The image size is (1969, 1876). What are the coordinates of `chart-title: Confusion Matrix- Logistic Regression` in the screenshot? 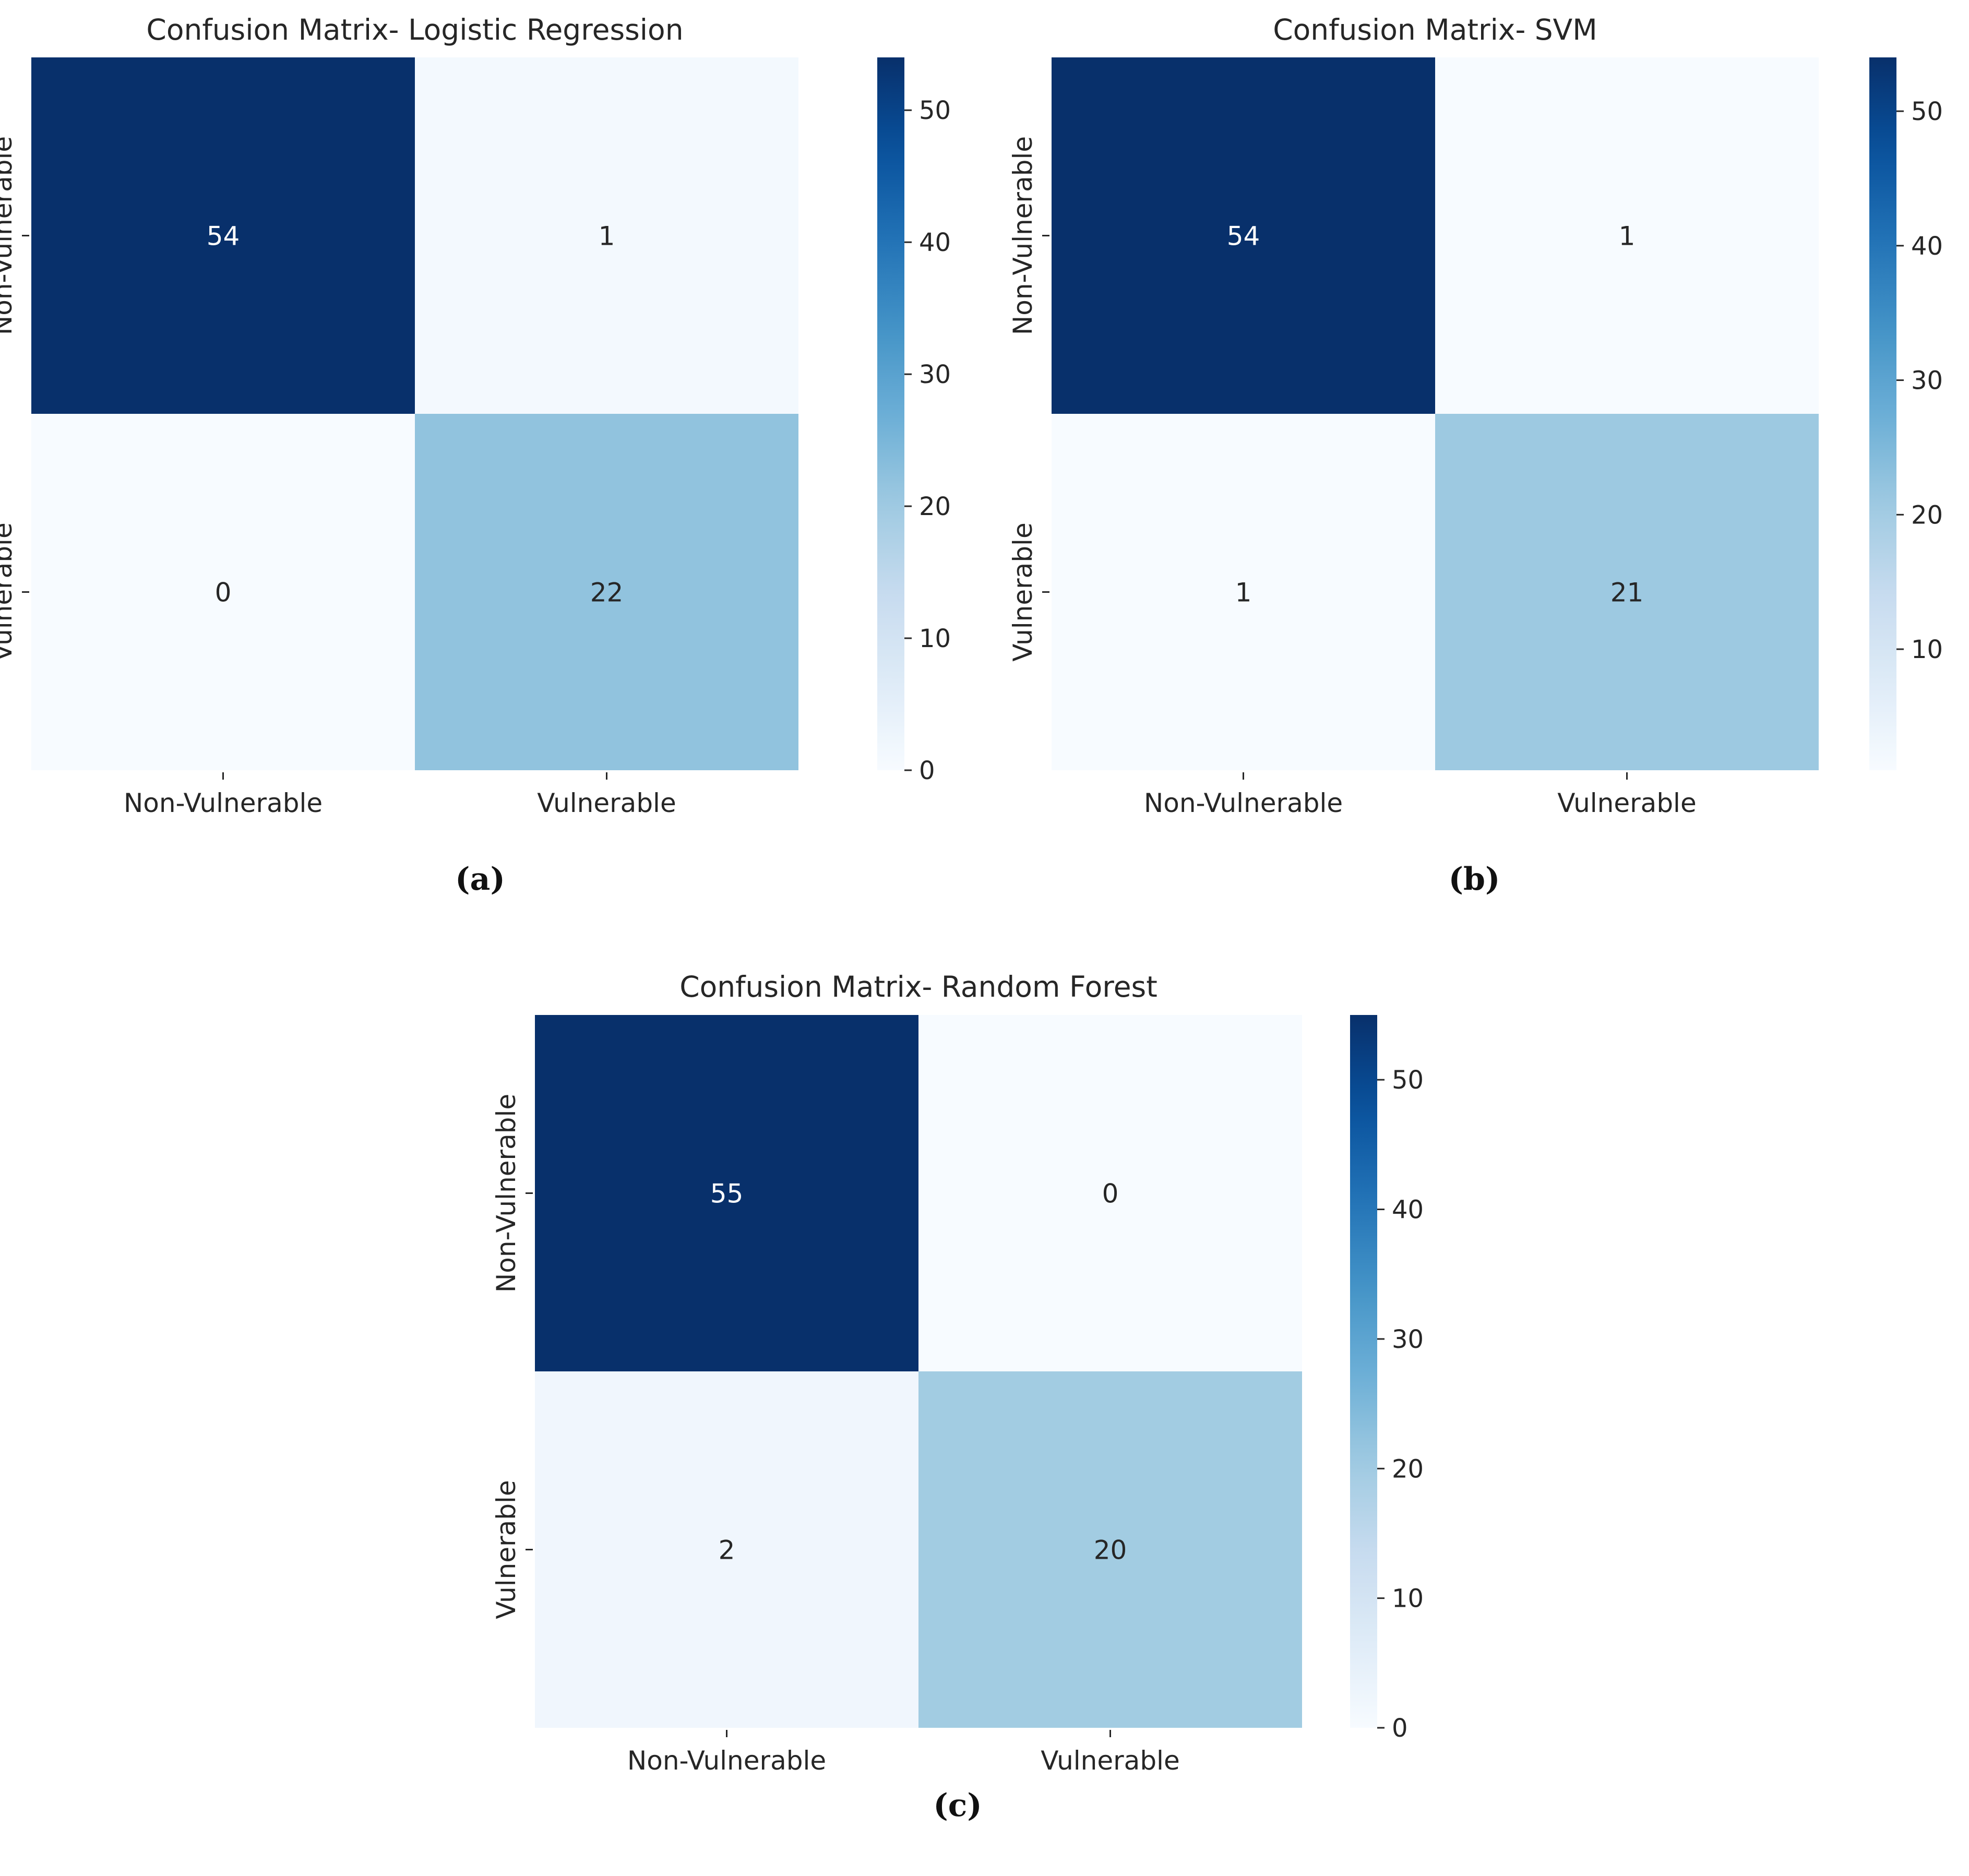 It's located at (414, 29).